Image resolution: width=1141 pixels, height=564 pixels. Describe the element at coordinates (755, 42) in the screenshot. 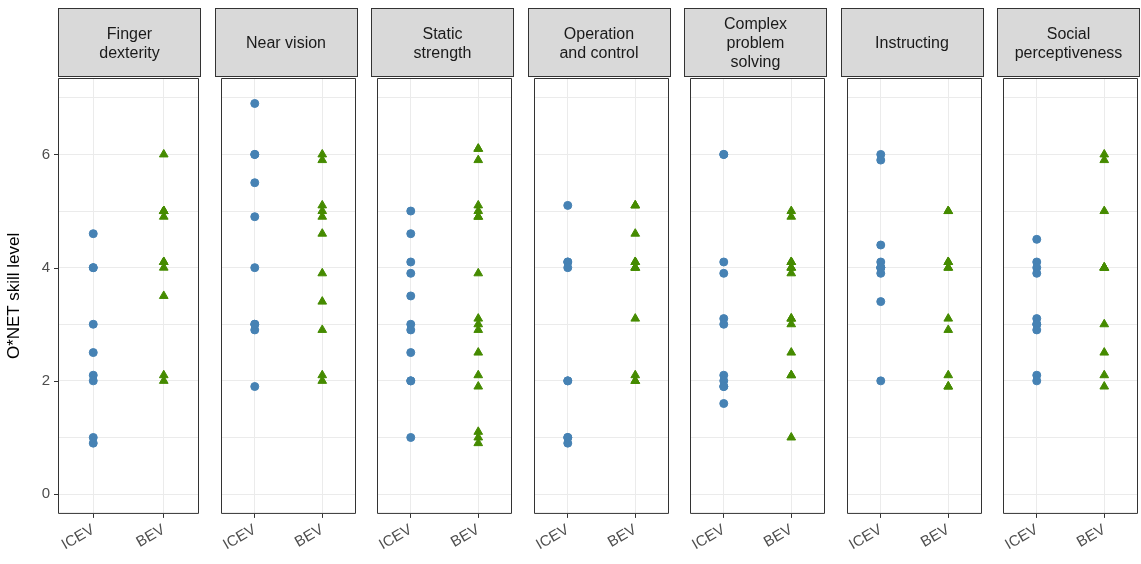

I see `chart-title: Complex problem solving` at that location.